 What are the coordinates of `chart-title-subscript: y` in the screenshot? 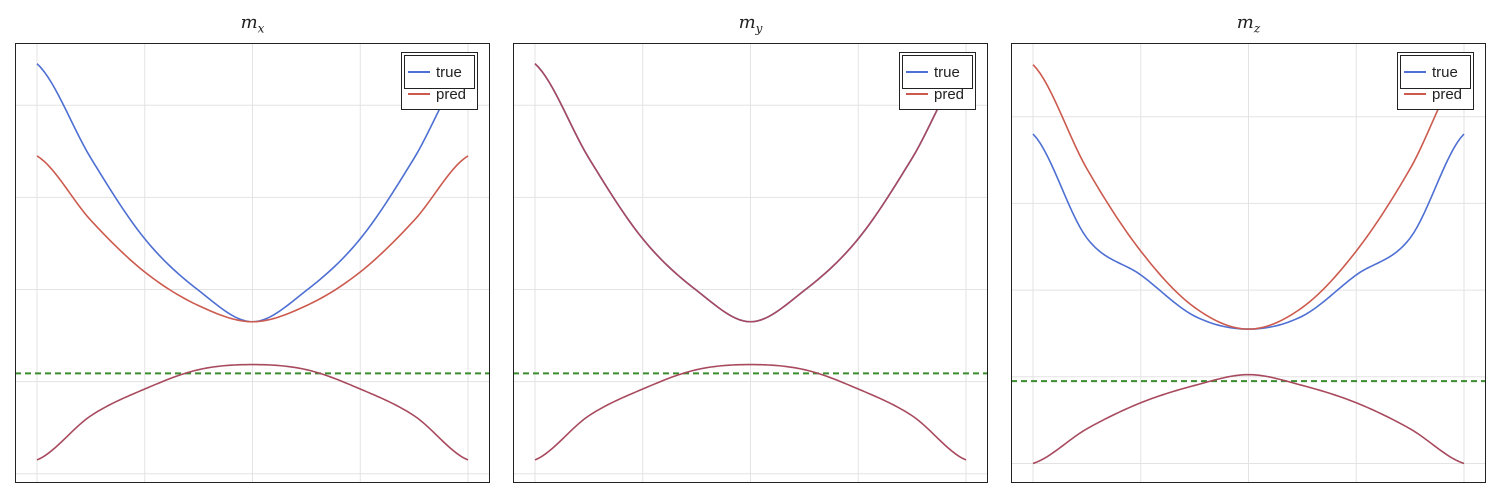 It's located at (759, 28).